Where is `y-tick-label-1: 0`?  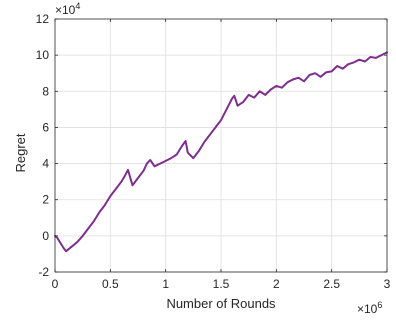 y-tick-label-1: 0 is located at coordinates (45, 236).